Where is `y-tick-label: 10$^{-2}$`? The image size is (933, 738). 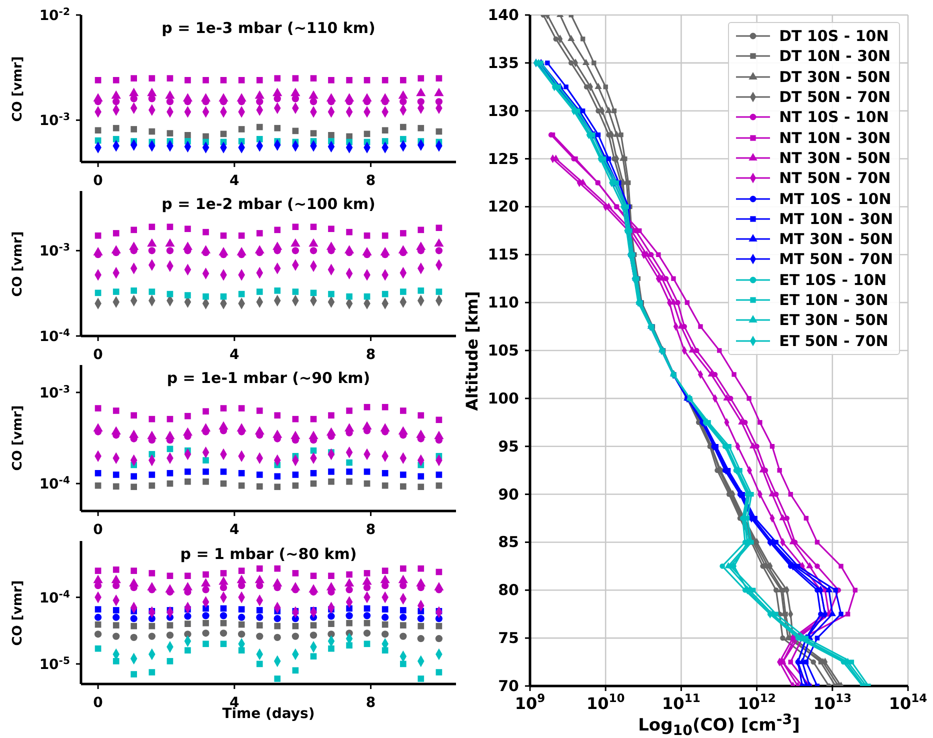 y-tick-label: 10$^{-2}$ is located at coordinates (54, 15).